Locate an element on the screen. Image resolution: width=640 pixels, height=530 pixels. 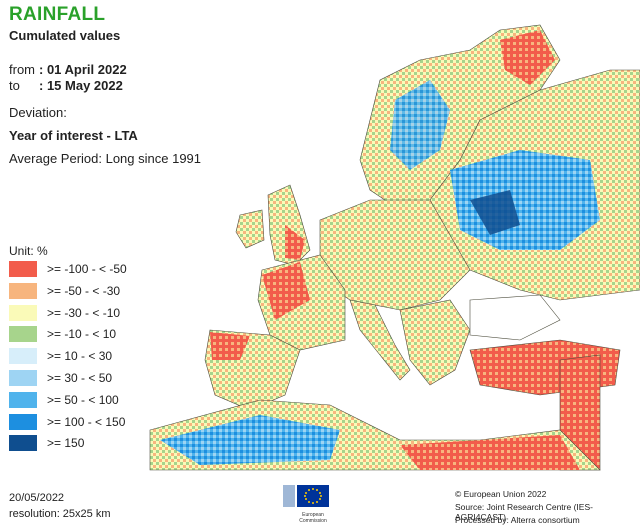
legend-label: >= -100 - < -50 is located at coordinates (87, 269).